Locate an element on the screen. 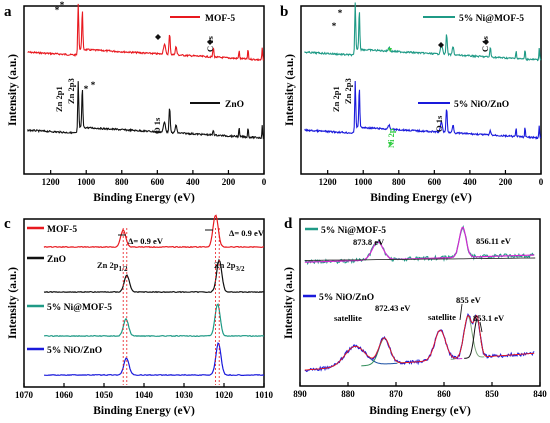 The image size is (550, 423). panel-c-legend-label: MOF-5 is located at coordinates (62, 230).